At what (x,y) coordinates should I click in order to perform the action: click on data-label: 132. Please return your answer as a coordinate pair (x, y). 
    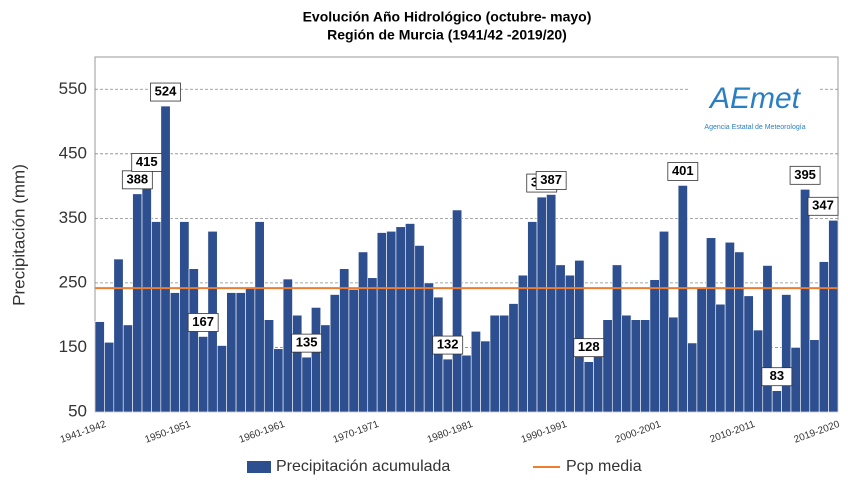
    Looking at the image, I should click on (448, 344).